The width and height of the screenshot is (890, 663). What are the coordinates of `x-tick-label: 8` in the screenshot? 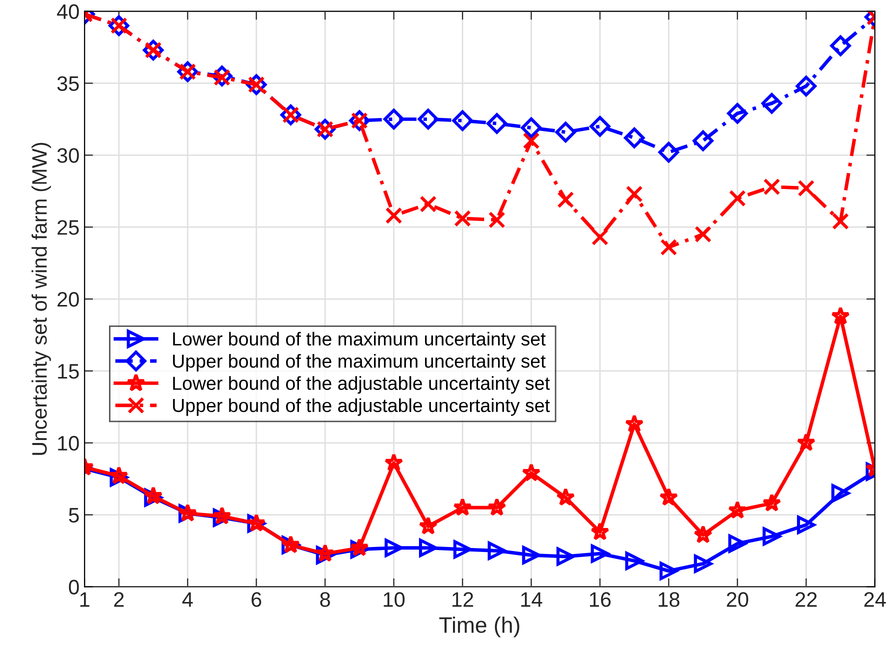 It's located at (325, 599).